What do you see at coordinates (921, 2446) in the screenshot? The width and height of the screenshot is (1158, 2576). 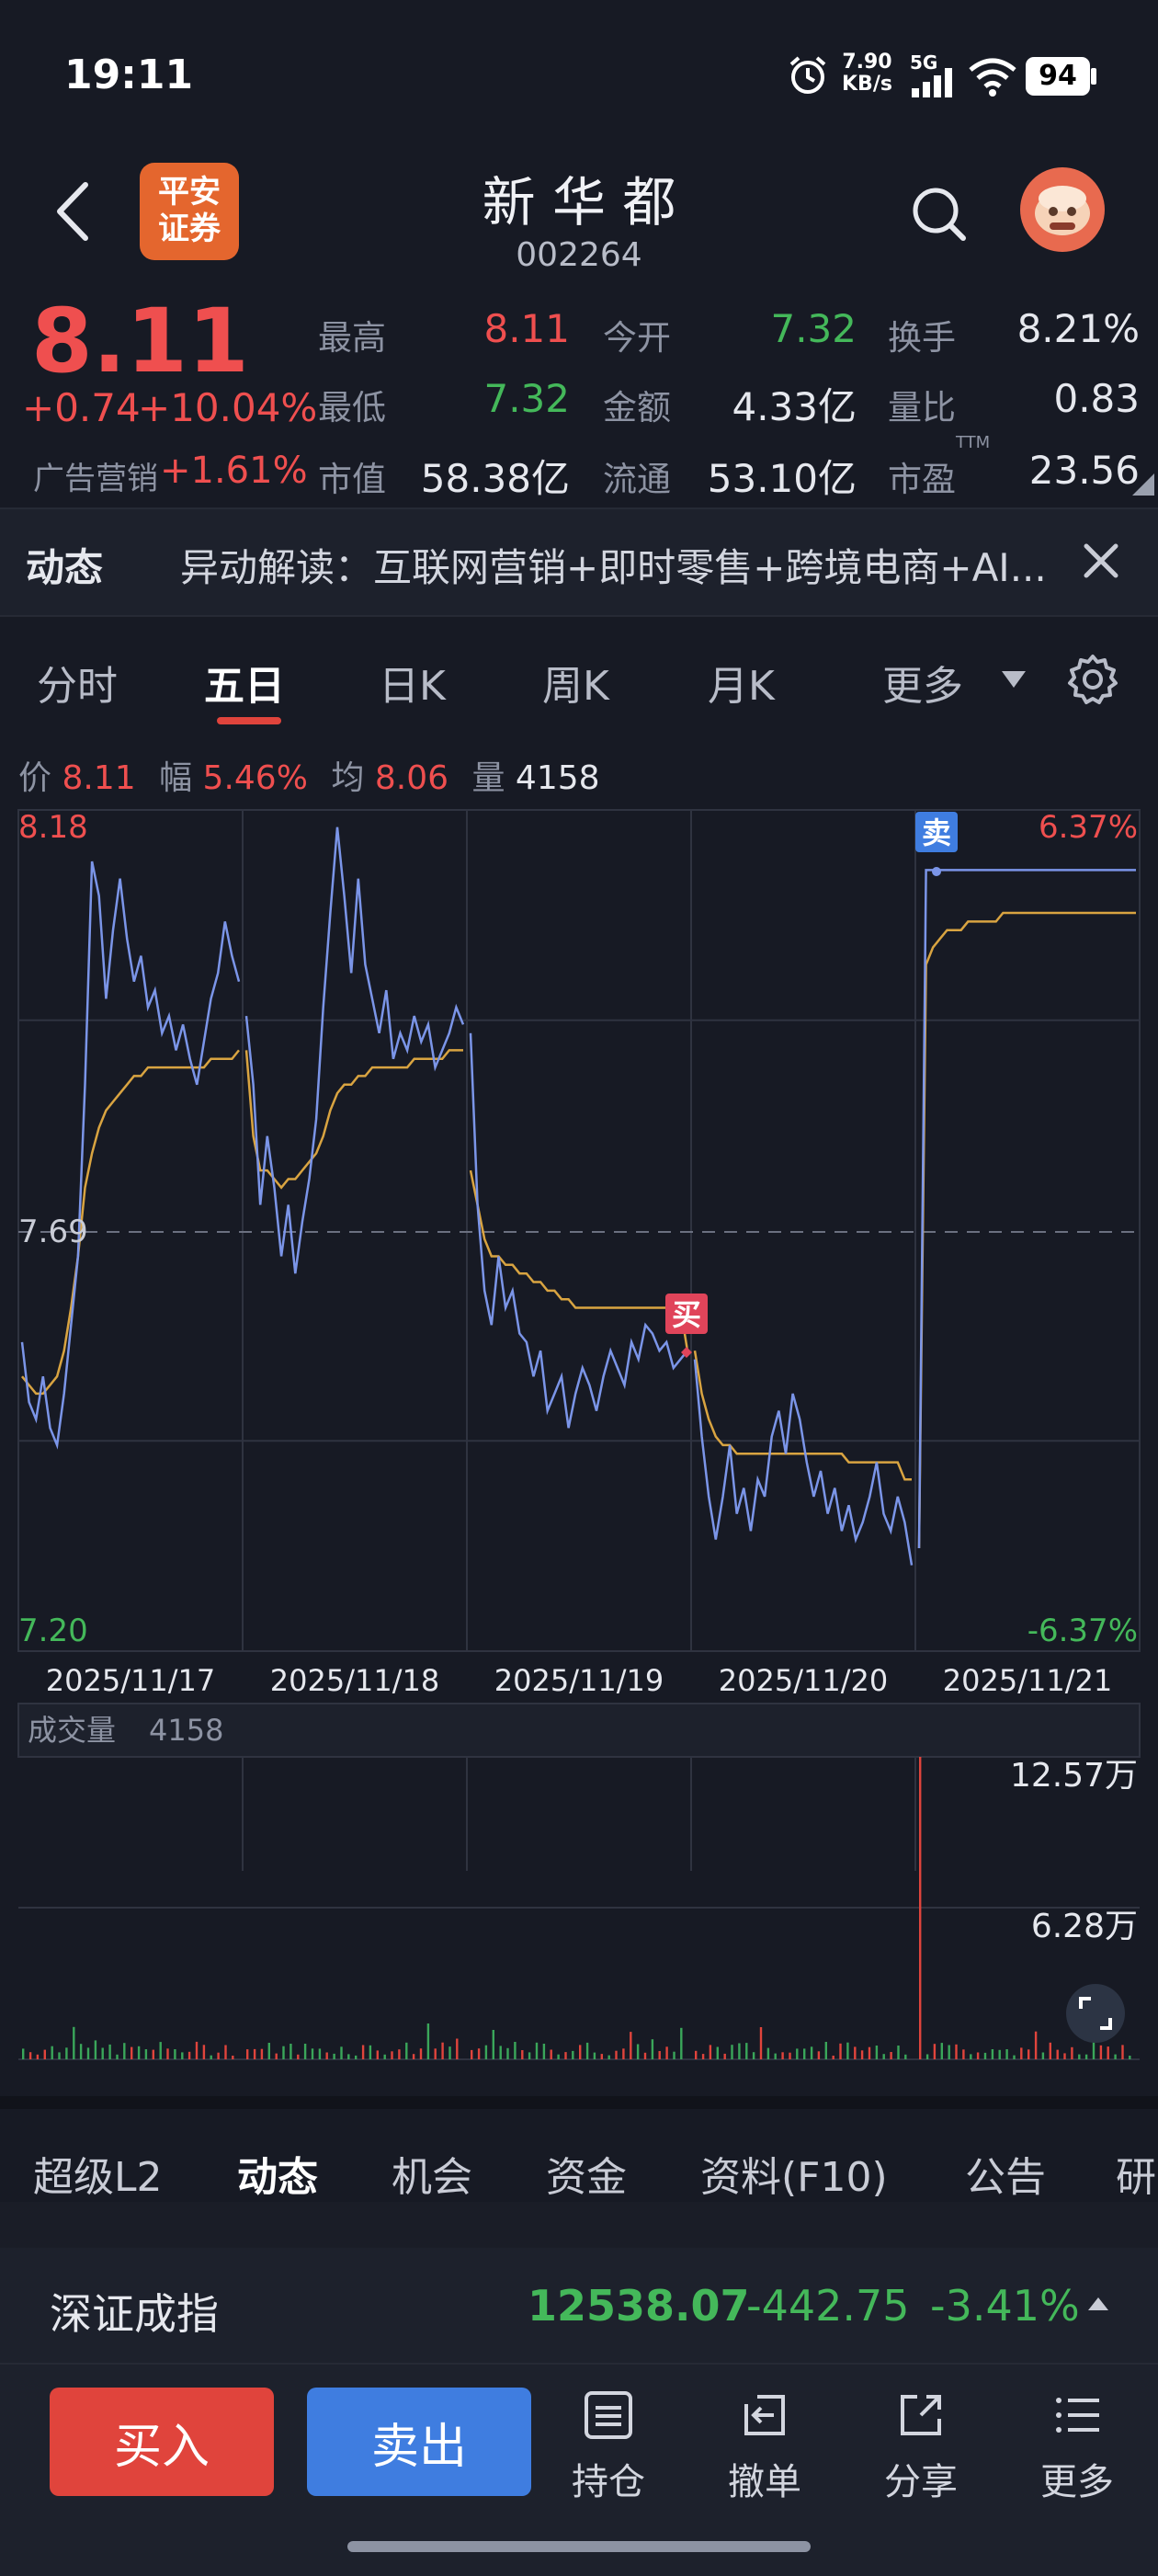 I see `share-button: 分享` at bounding box center [921, 2446].